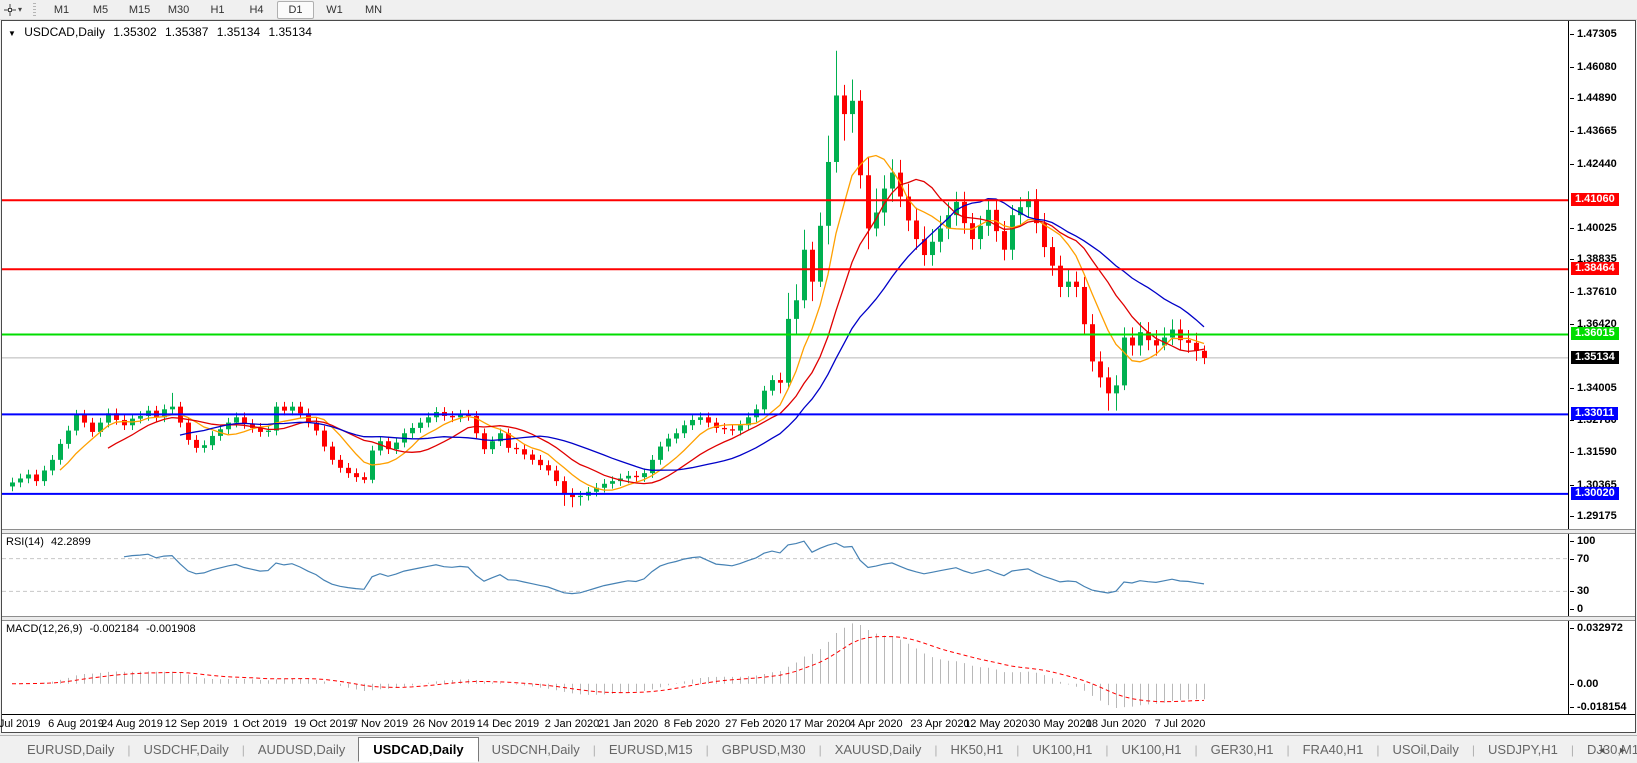 The height and width of the screenshot is (763, 1637). Describe the element at coordinates (535, 749) in the screenshot. I see `tab-usdcnh-daily: USDCNH,Daily` at that location.